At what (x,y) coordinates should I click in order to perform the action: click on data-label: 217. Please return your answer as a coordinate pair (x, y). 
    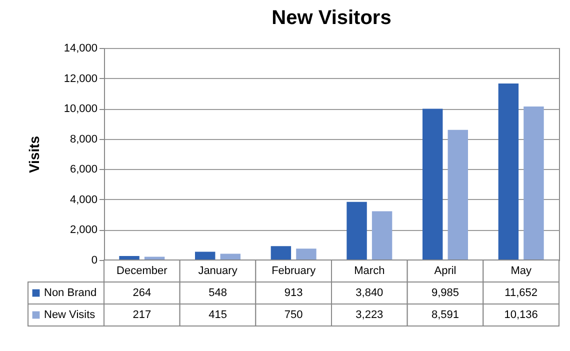
    Looking at the image, I should click on (142, 315).